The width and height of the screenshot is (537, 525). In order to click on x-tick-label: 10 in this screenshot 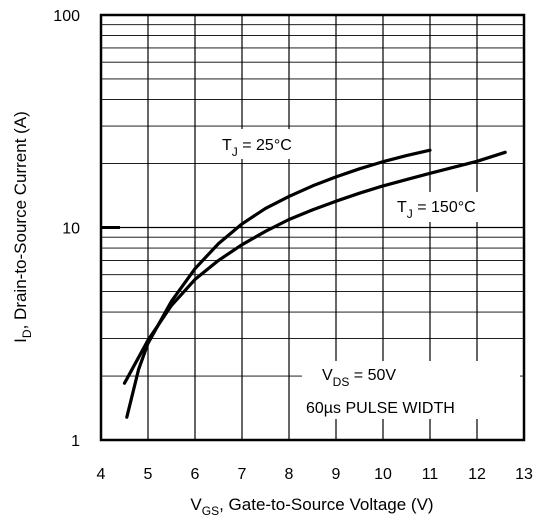, I will do `click(383, 474)`.